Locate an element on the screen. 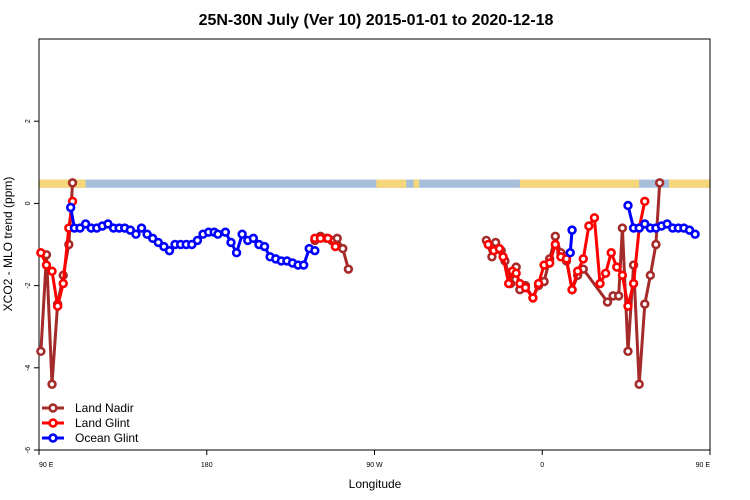  x-tick-label: 0 is located at coordinates (542, 465).